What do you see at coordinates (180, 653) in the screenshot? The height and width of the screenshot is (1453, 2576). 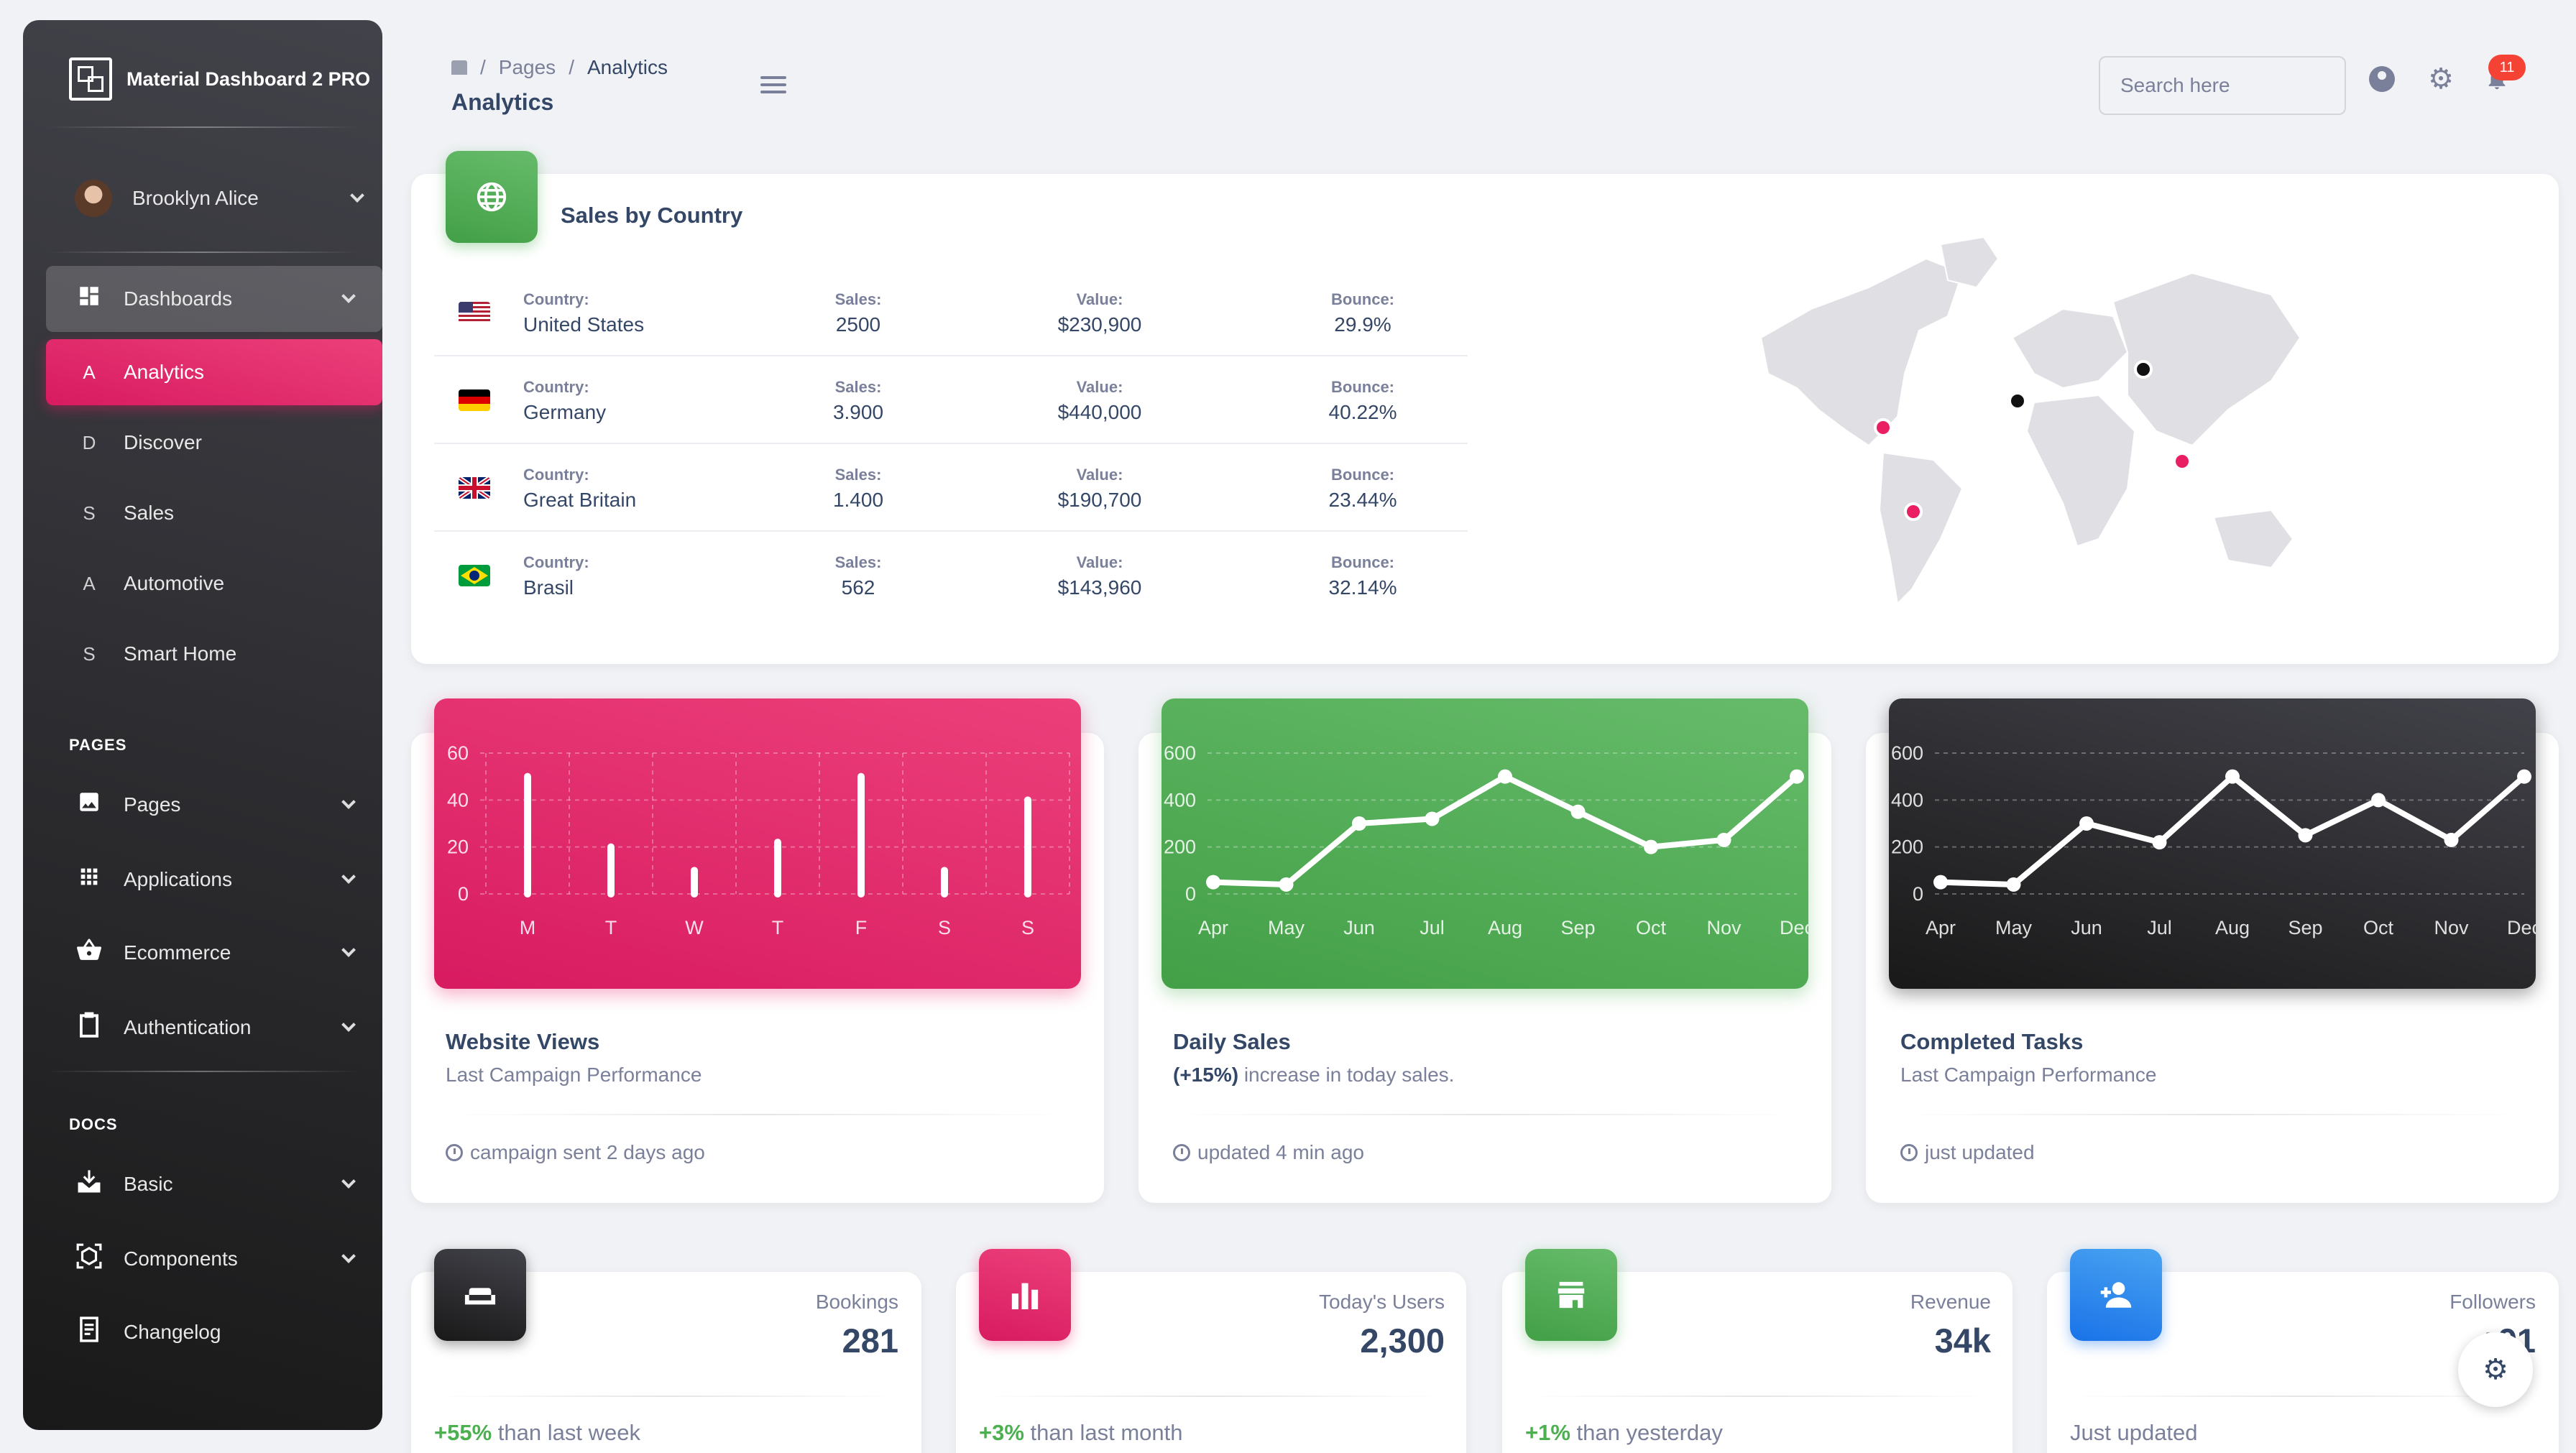 I see `sidebar-item-label: Smart Home` at bounding box center [180, 653].